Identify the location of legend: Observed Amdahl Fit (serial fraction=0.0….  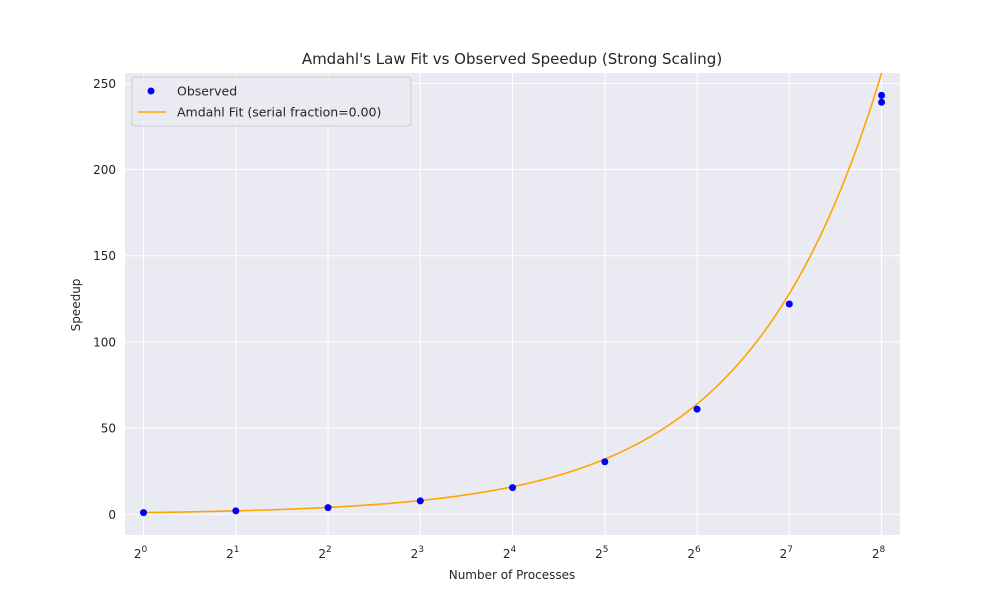
(271, 101).